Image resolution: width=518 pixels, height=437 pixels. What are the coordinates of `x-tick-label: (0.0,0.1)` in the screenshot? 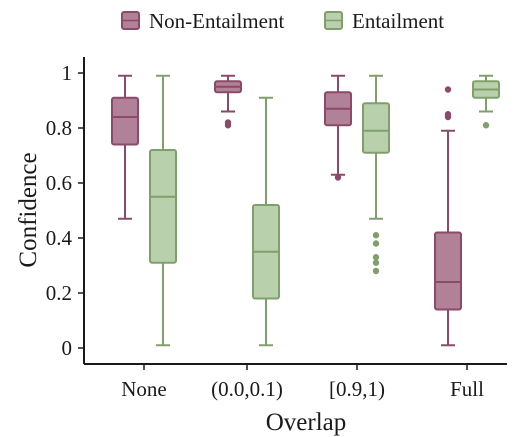 It's located at (247, 389).